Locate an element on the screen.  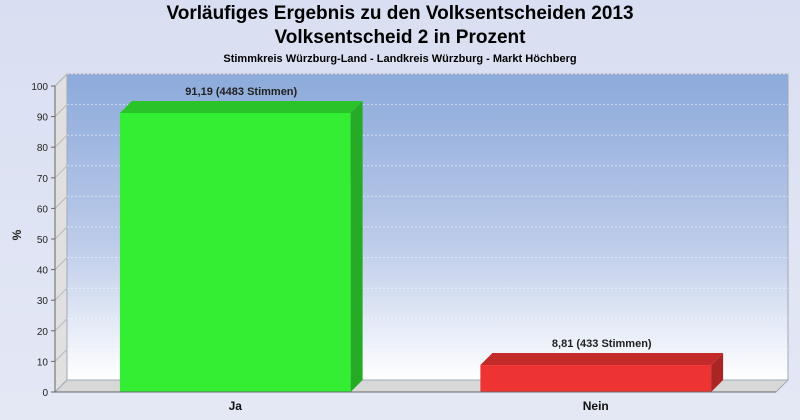
y-tick-label: 30 is located at coordinates (43, 301).